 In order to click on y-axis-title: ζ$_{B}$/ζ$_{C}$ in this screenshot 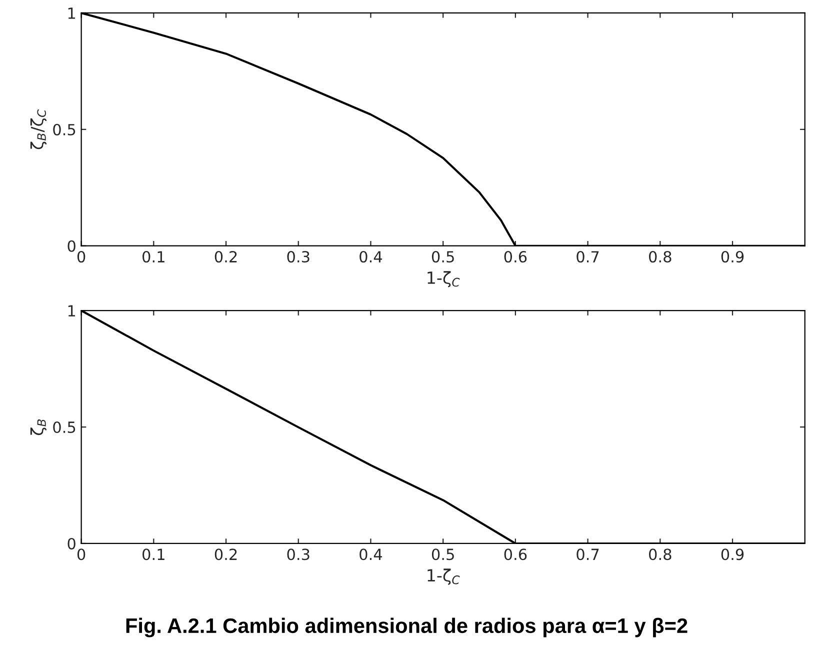, I will do `click(38, 129)`.